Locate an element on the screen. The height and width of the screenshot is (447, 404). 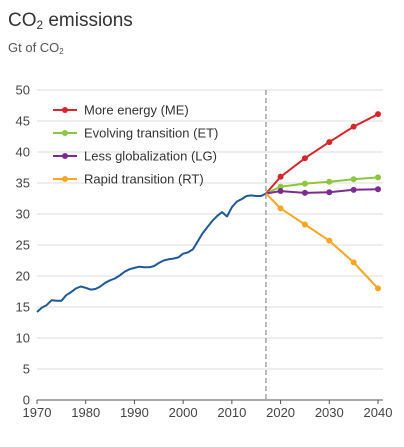
y-tick-label: 25 is located at coordinates (23, 245).